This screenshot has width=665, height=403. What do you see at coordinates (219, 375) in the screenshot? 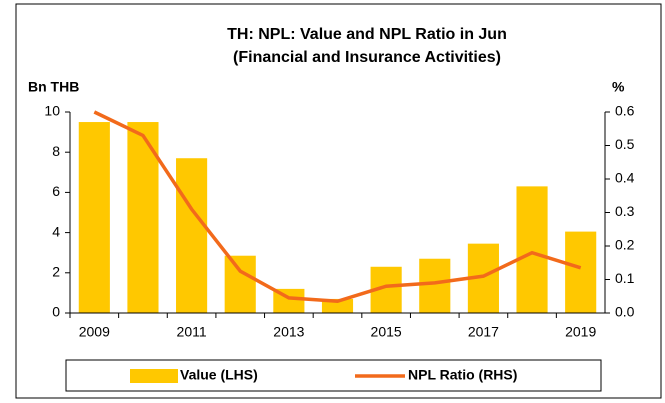
I see `legend-label: Value (LHS)` at bounding box center [219, 375].